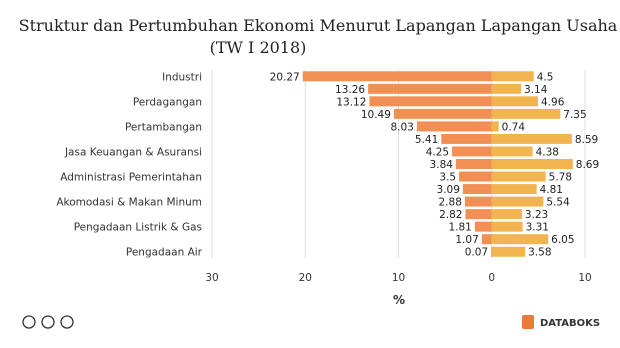 The width and height of the screenshot is (620, 348). What do you see at coordinates (476, 253) in the screenshot?
I see `value-label: 0.07` at bounding box center [476, 253].